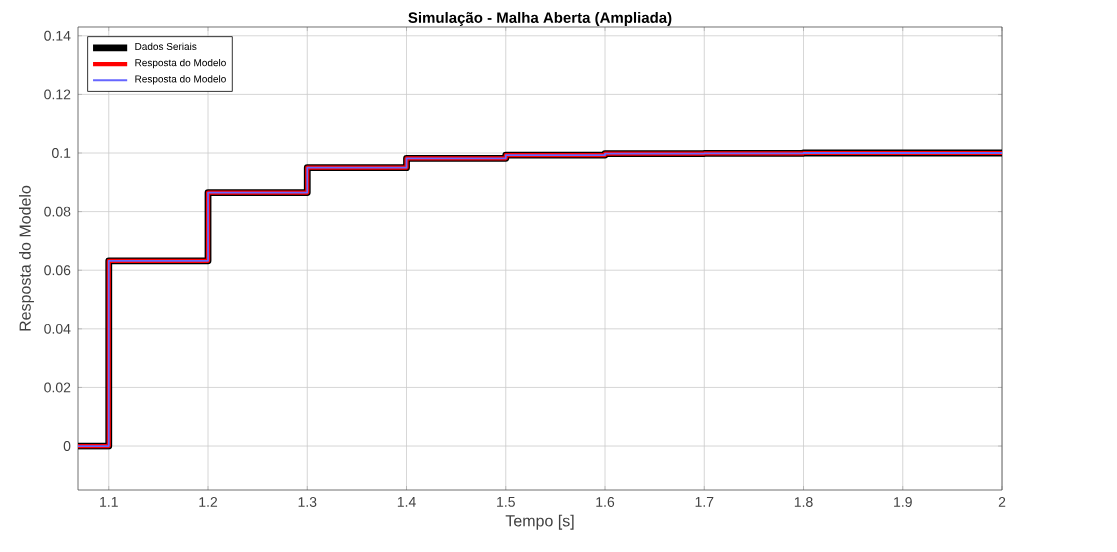 The height and width of the screenshot is (552, 1117). What do you see at coordinates (57, 35) in the screenshot?
I see `y-tick-label: 0.14` at bounding box center [57, 35].